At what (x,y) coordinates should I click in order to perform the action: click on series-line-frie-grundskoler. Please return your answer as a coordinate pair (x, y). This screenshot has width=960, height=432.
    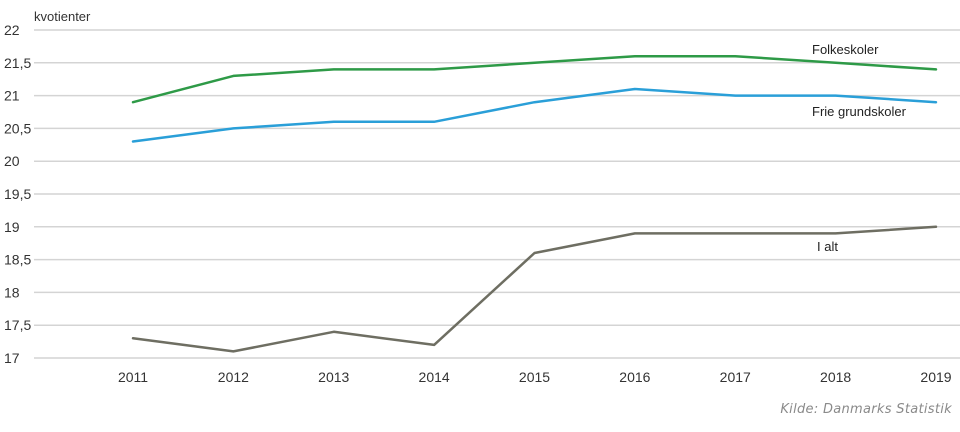
    Looking at the image, I should click on (534, 115).